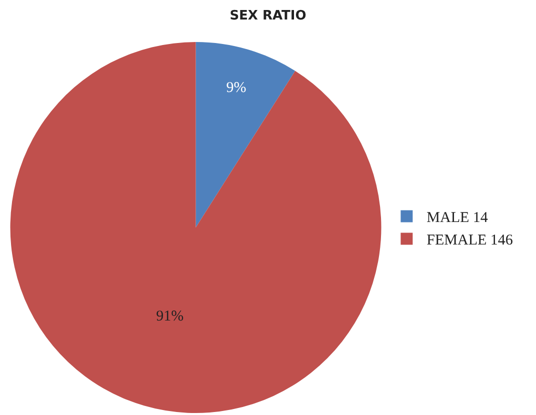 Image resolution: width=536 pixels, height=415 pixels. I want to click on data-label: 9%, so click(236, 88).